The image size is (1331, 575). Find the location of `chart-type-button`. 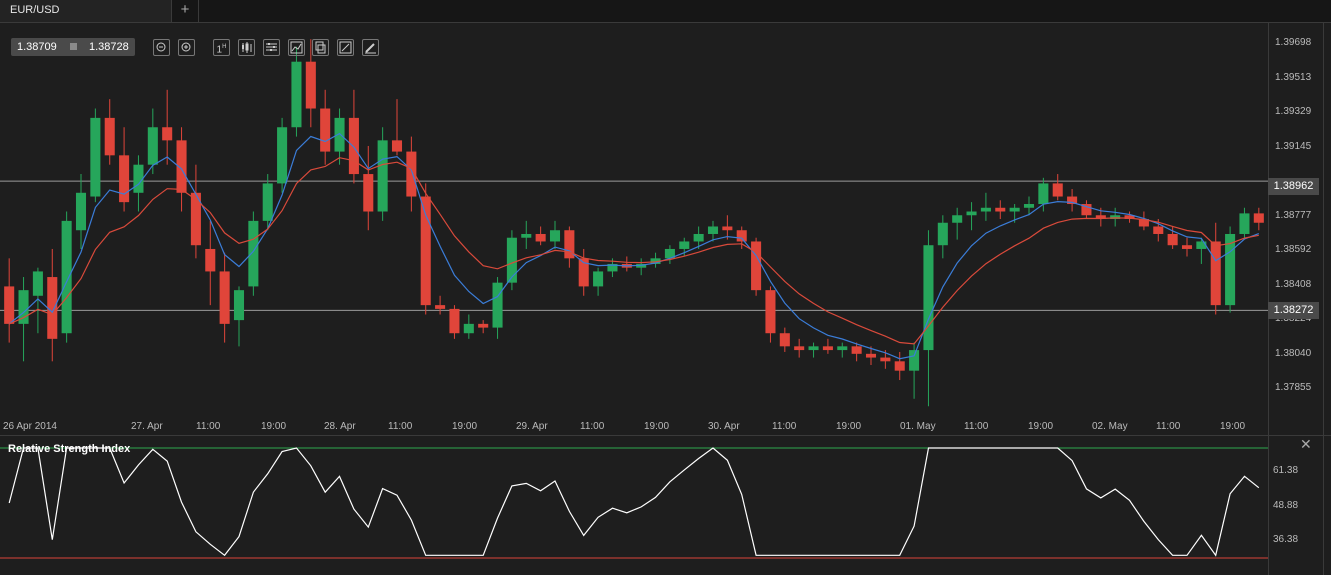

chart-type-button is located at coordinates (246, 47).